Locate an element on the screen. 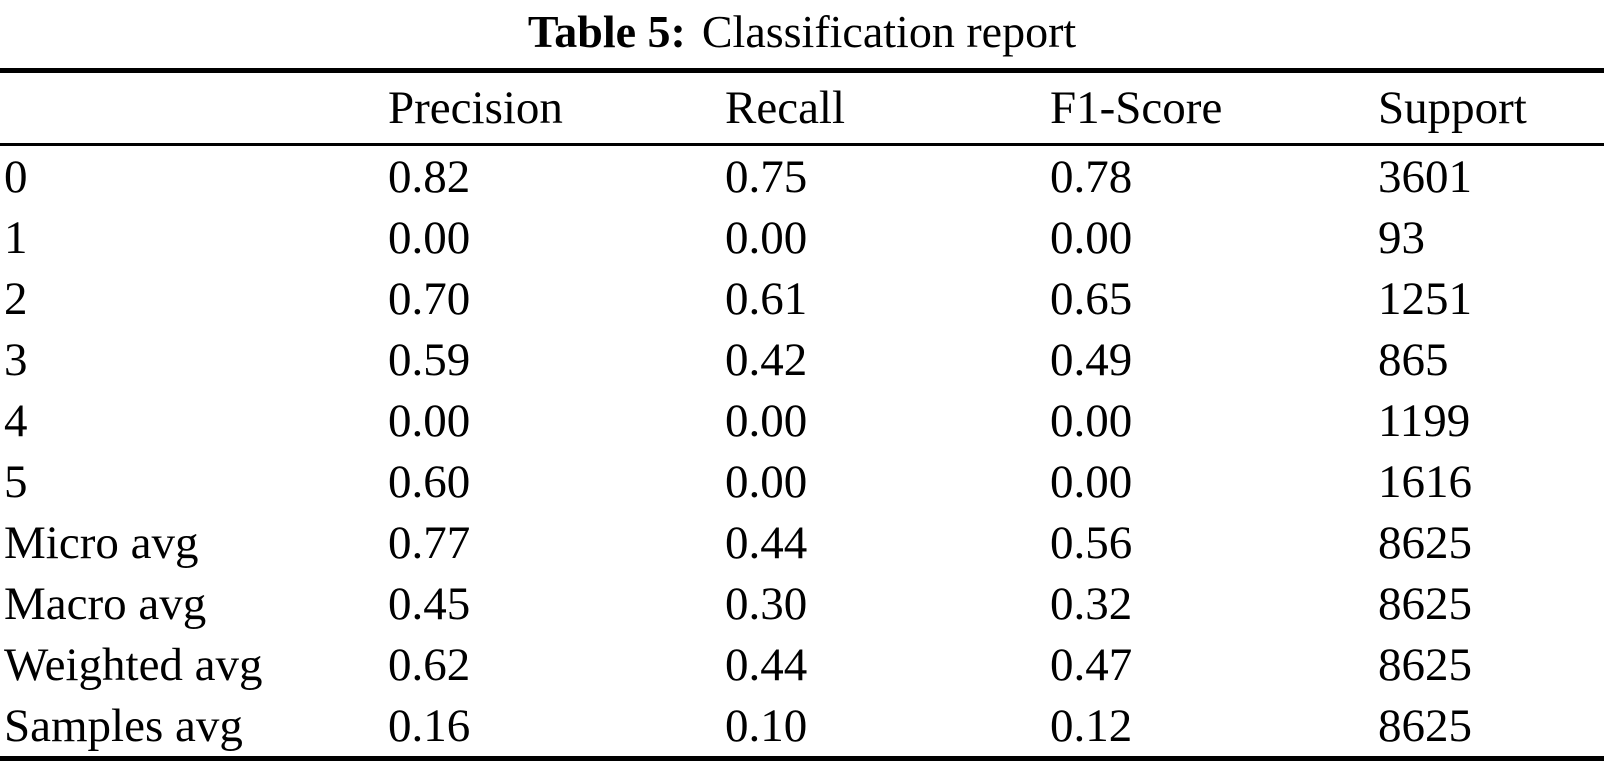  table-row: 1 0.00 0.00 0.00 93 is located at coordinates (802, 237).